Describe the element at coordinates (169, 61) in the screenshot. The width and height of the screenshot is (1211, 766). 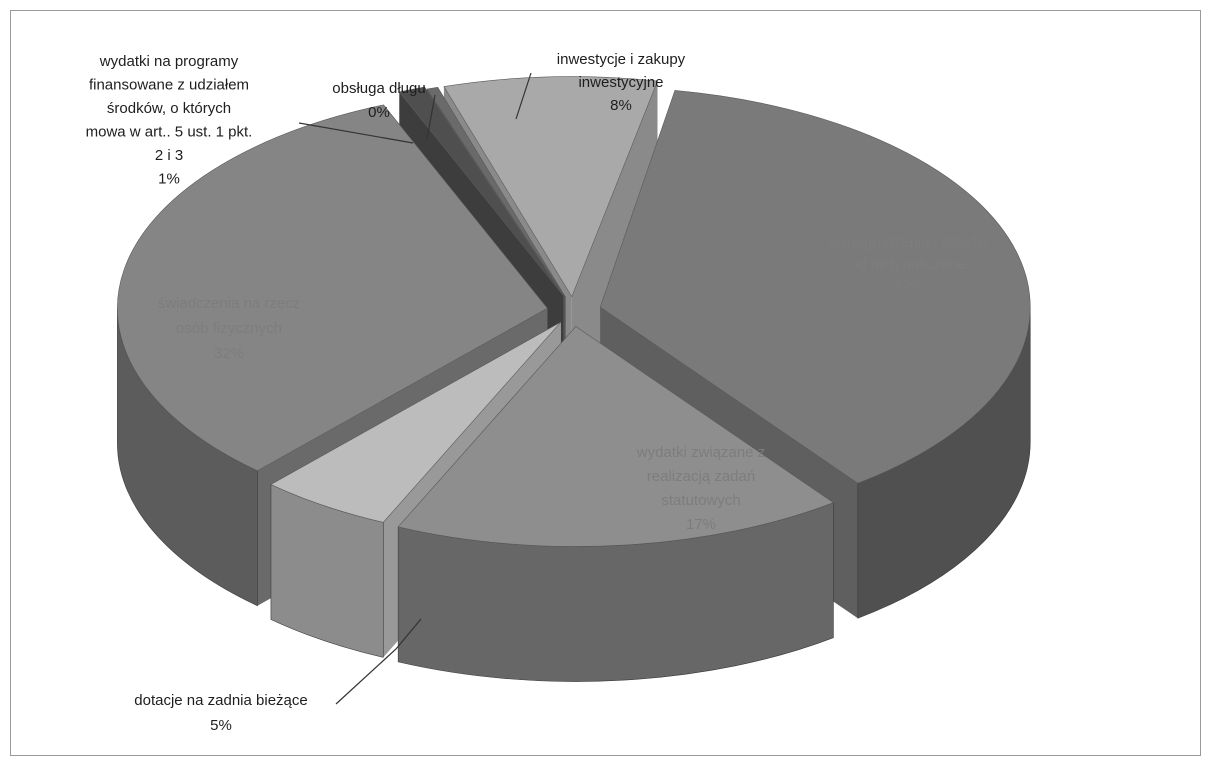
I see `label-line: wydatki na programy` at that location.